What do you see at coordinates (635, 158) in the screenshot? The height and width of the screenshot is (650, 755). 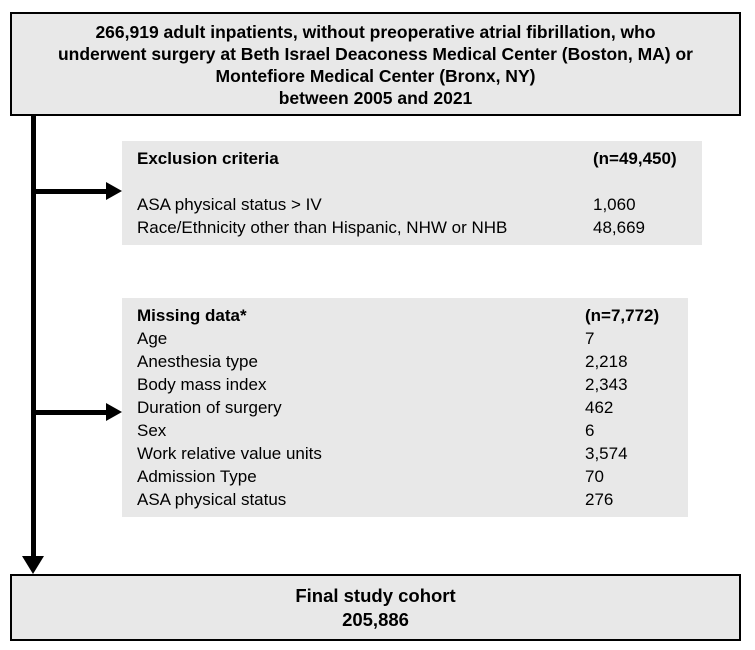 I see `exclusion-header-count: (n=49,450)` at bounding box center [635, 158].